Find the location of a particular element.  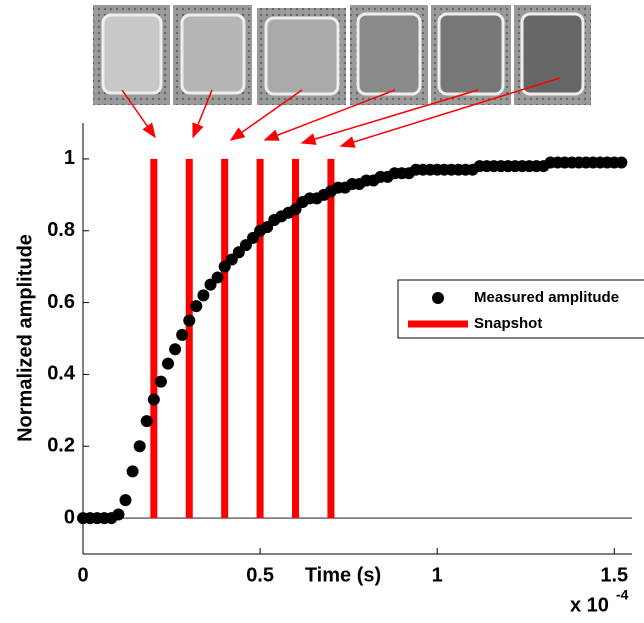

x-multiplier: x 10 is located at coordinates (589, 605).